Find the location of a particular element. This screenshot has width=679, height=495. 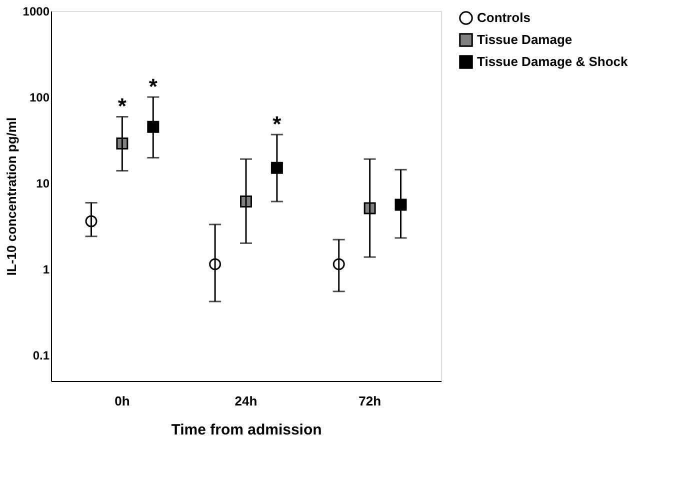

x-tick-label: 72h is located at coordinates (370, 401).